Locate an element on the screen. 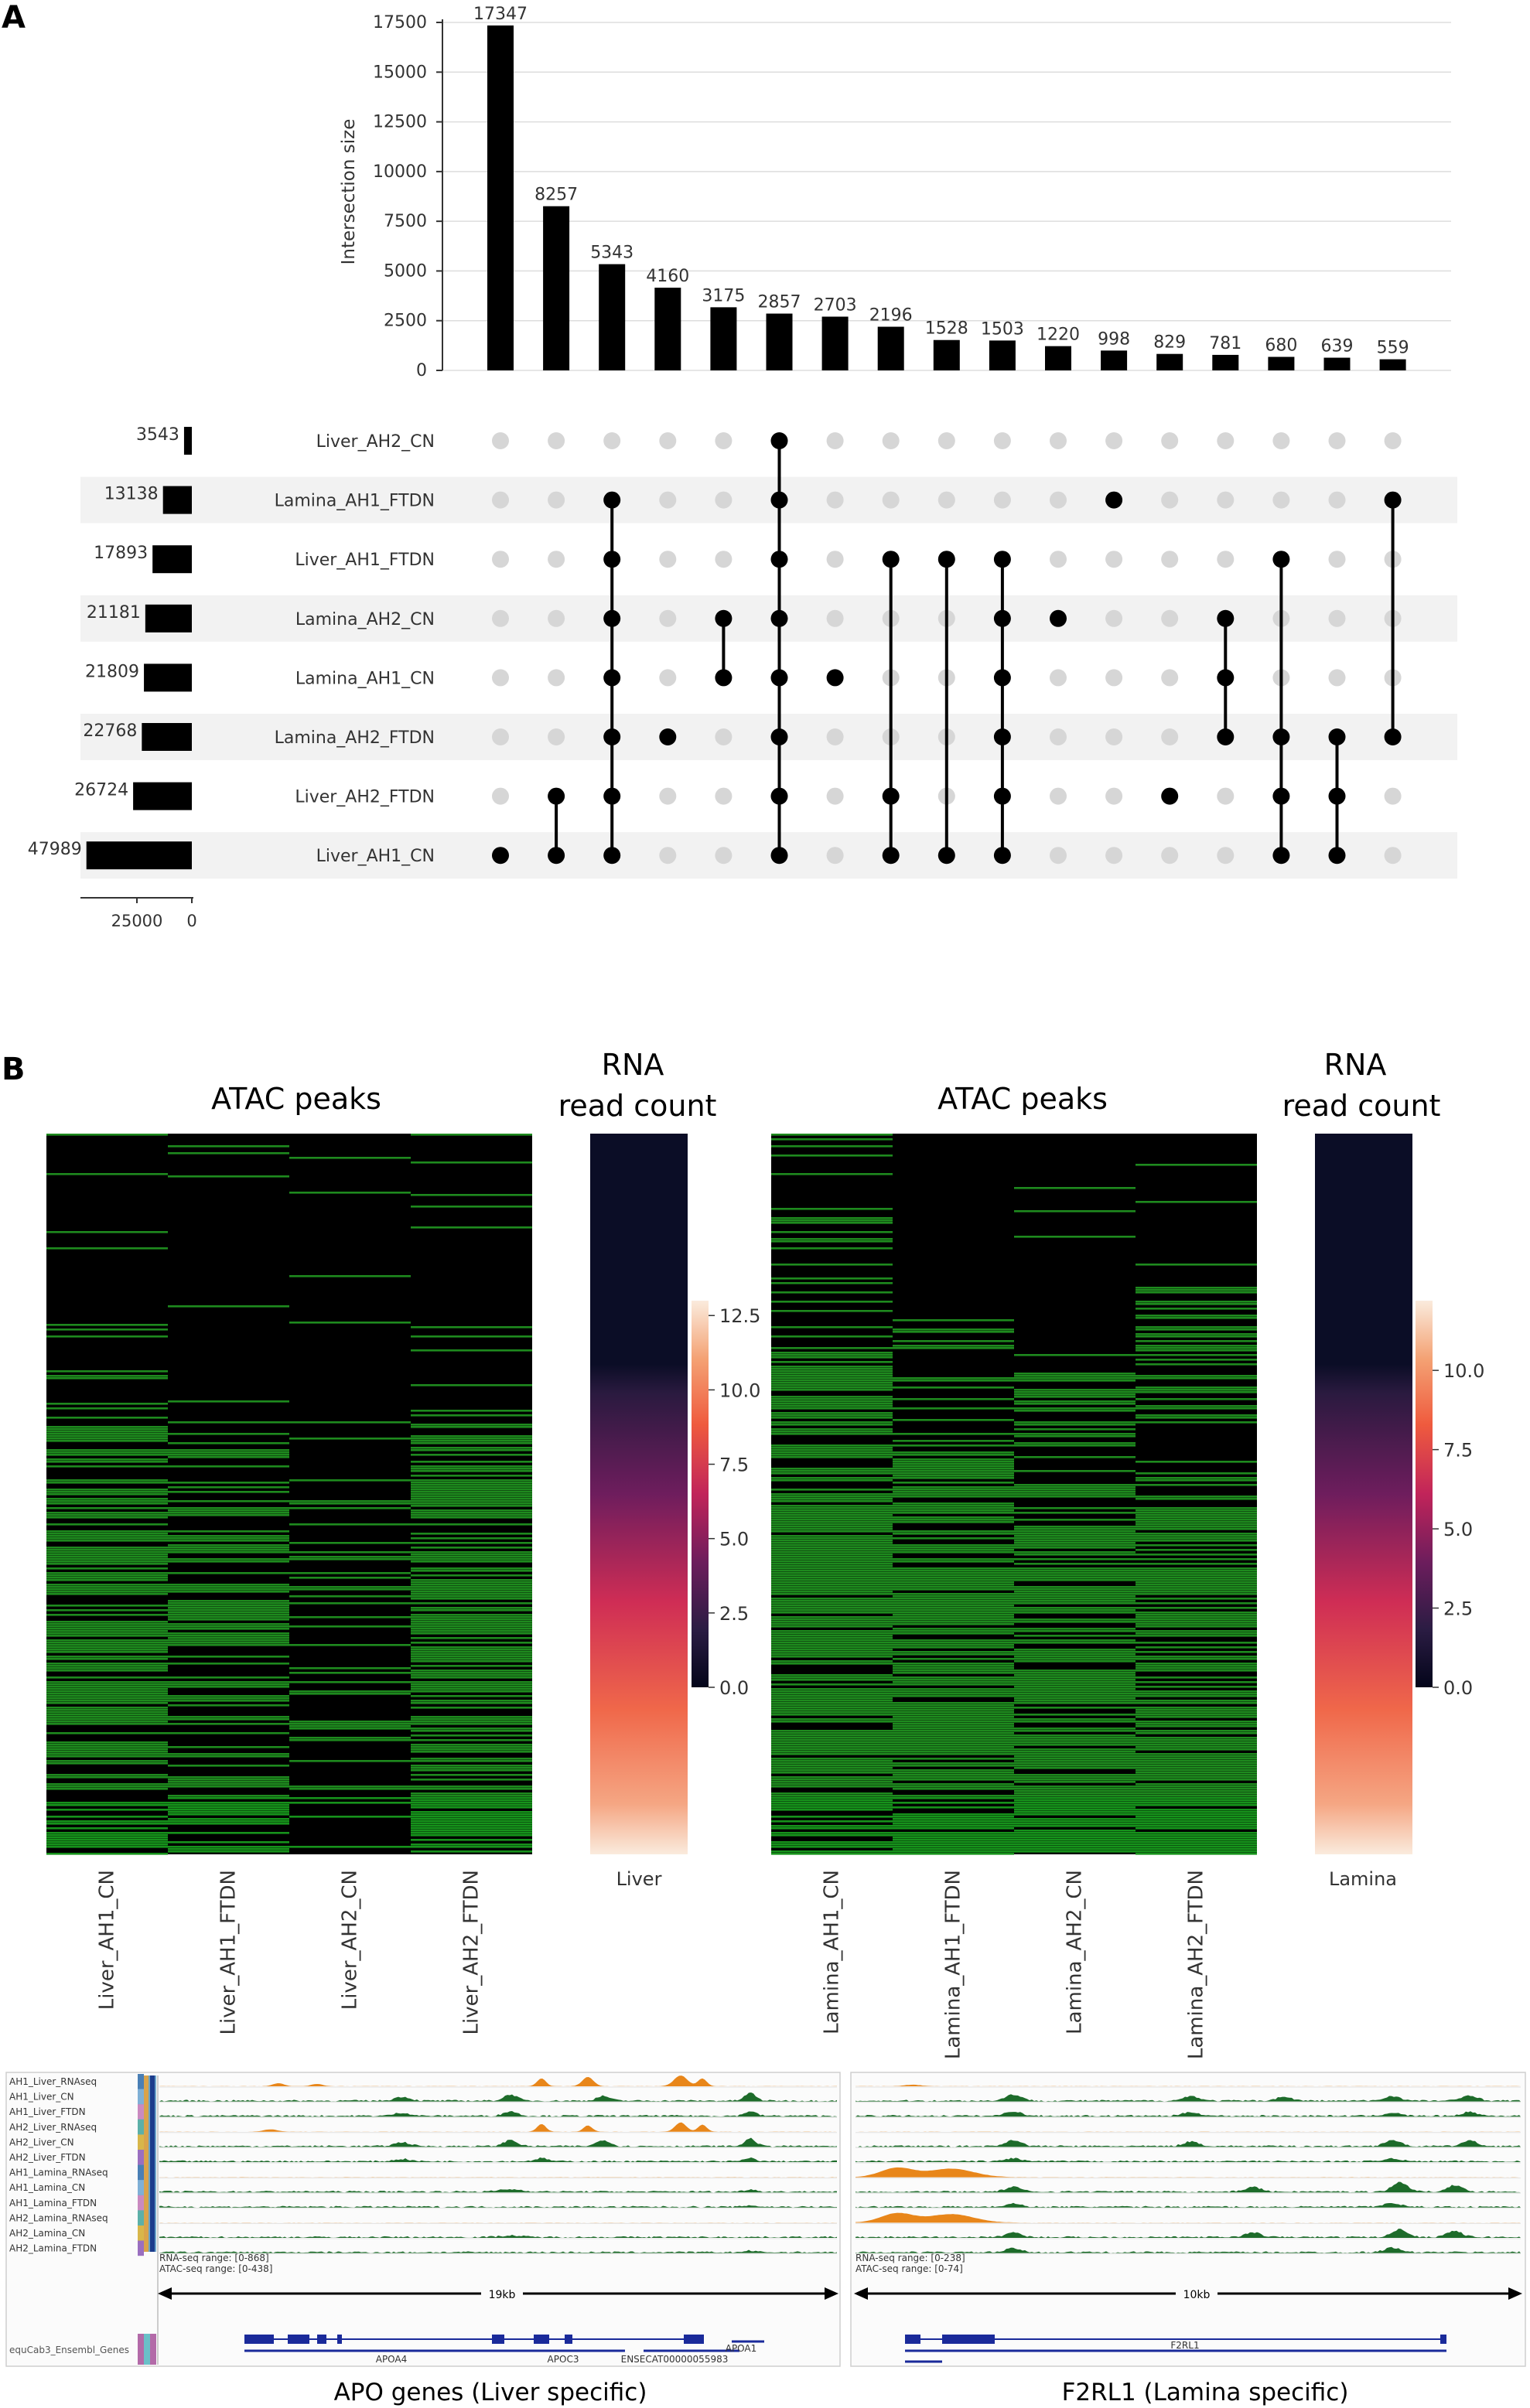 This screenshot has width=1530, height=2408. caption-apo: APO genes (Liver specific) is located at coordinates (490, 2392).